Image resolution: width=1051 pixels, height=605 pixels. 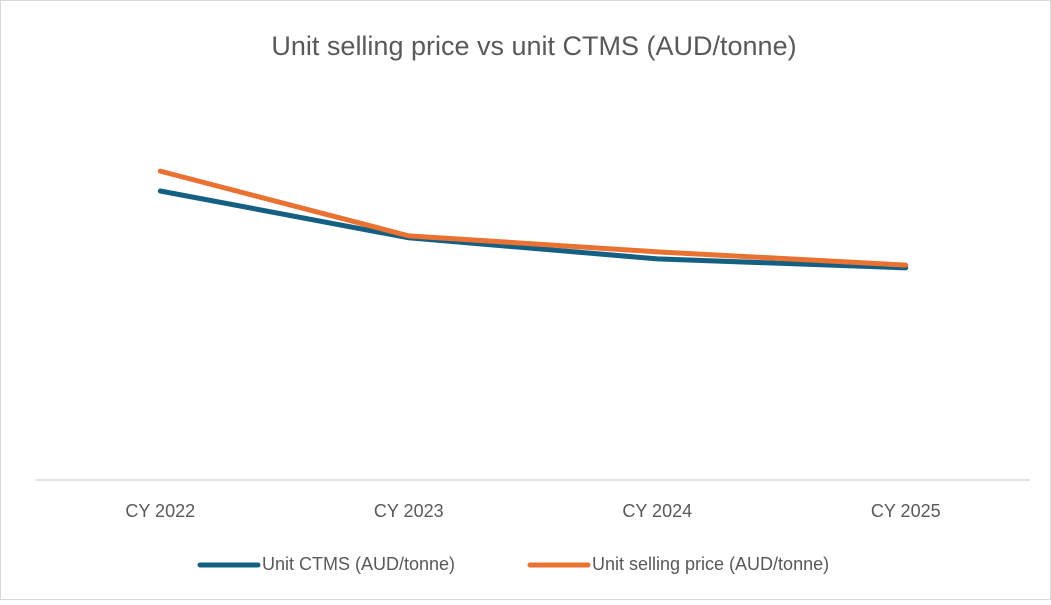 I want to click on x-tick-label: CY 2022, so click(x=160, y=511).